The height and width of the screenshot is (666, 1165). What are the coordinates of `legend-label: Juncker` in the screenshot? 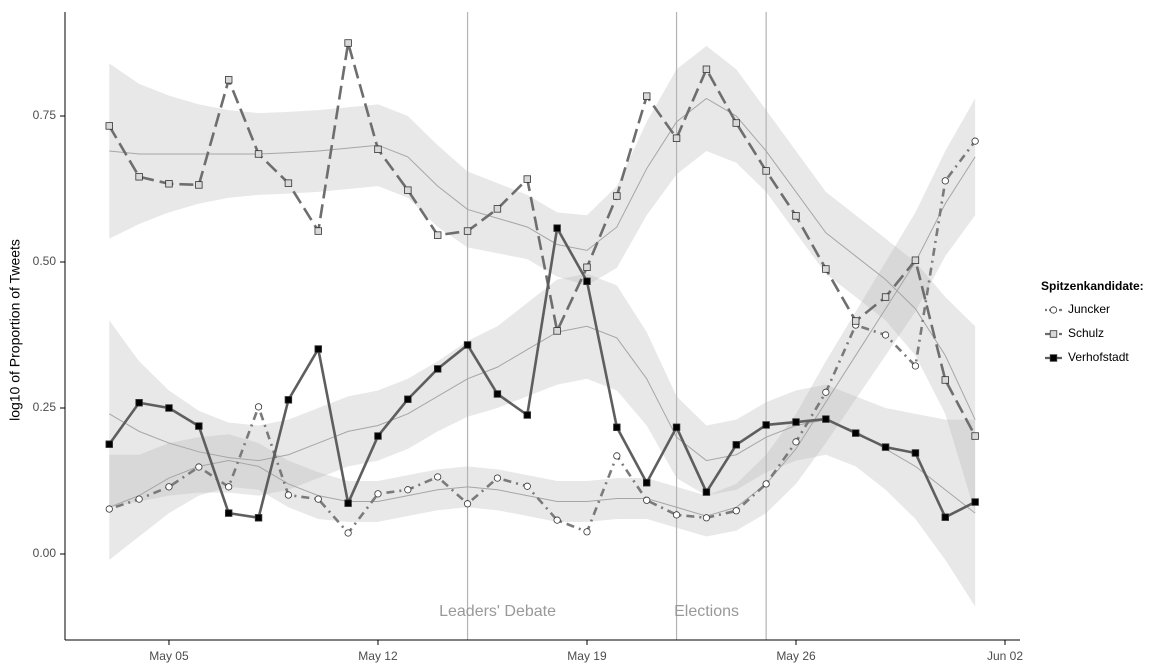 It's located at (1089, 309).